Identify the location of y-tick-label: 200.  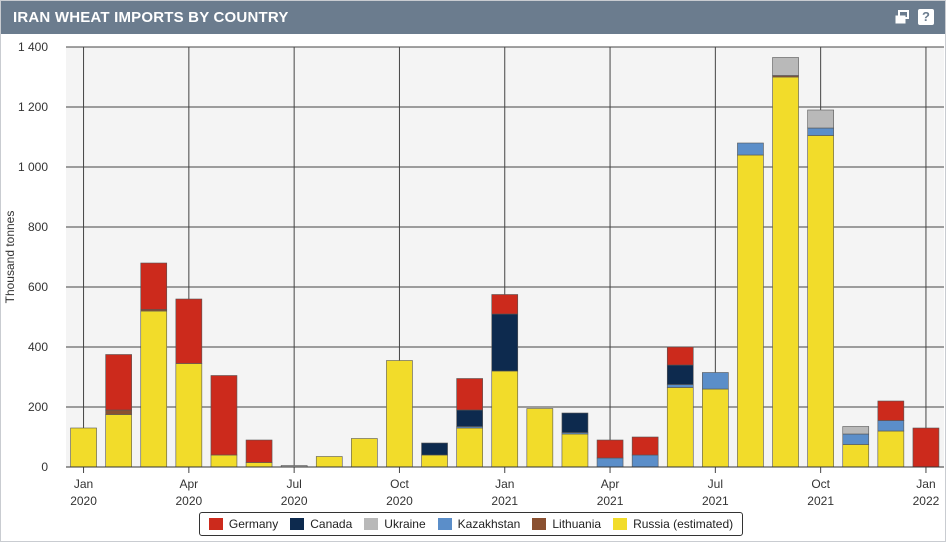
(38, 407).